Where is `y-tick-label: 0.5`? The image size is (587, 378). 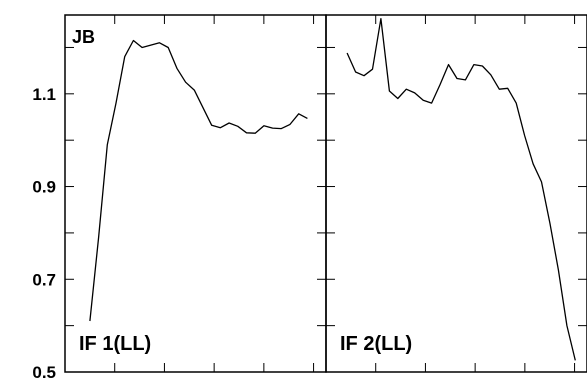
y-tick-label: 0.5 is located at coordinates (44, 370).